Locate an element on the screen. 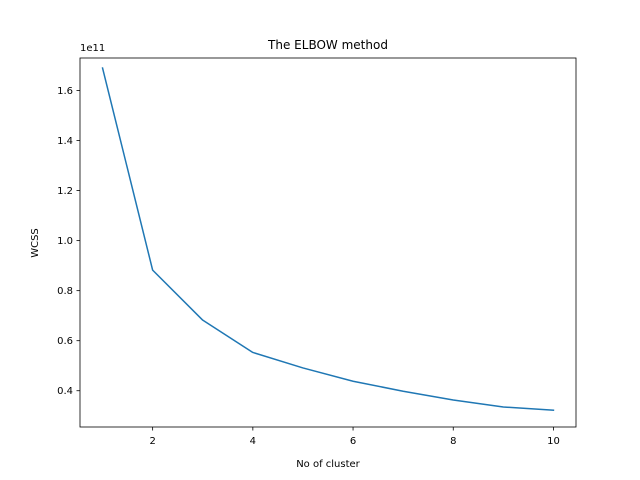  chart-title: The ELBOW method is located at coordinates (327, 45).